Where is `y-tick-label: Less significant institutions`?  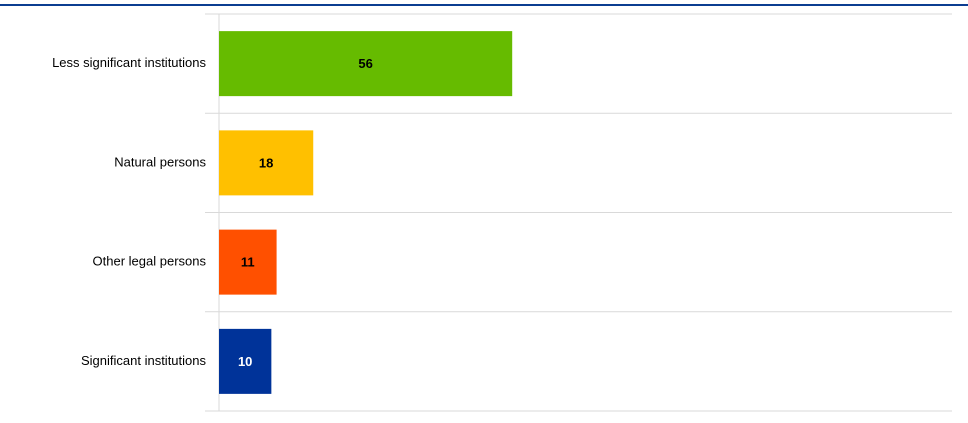
y-tick-label: Less significant institutions is located at coordinates (129, 62).